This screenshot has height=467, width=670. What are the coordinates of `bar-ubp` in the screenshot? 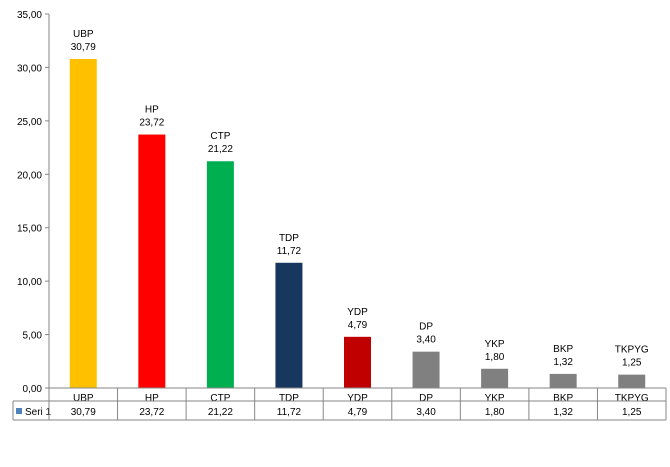 It's located at (83, 223).